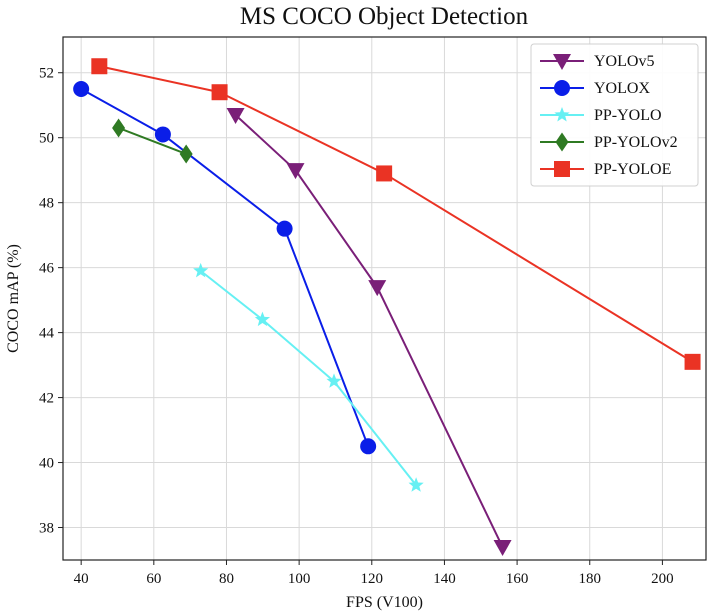 This screenshot has width=712, height=613. What do you see at coordinates (299, 579) in the screenshot?
I see `x-tick-label: 100` at bounding box center [299, 579].